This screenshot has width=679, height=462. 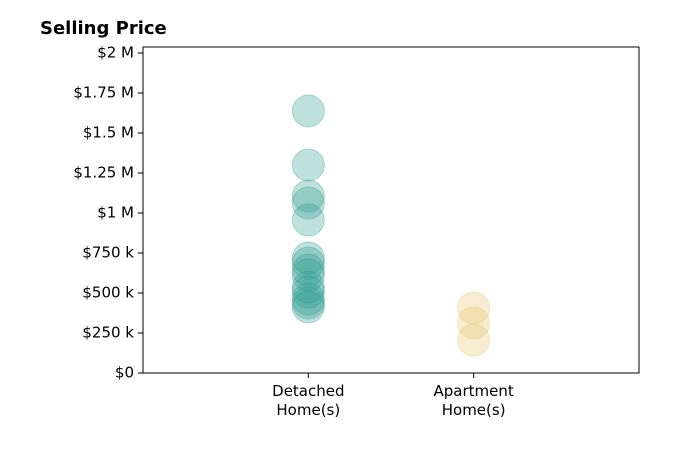 What do you see at coordinates (108, 133) in the screenshot?
I see `y-tick-label: $1.5 M` at bounding box center [108, 133].